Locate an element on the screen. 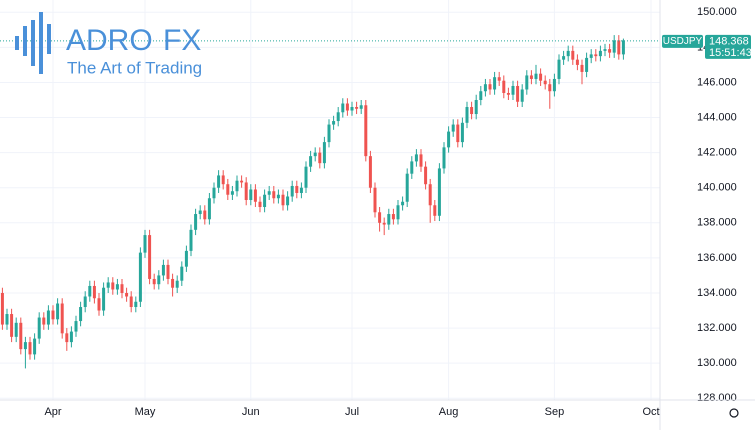 This screenshot has height=430, width=755. y-tick-label: 140.000 is located at coordinates (717, 188).